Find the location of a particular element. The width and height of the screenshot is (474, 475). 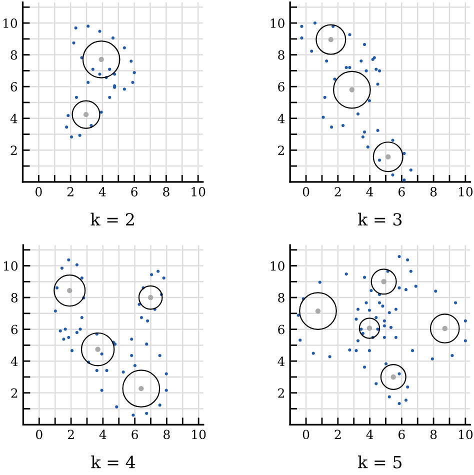

x-tick-label: 2 is located at coordinates (71, 435).